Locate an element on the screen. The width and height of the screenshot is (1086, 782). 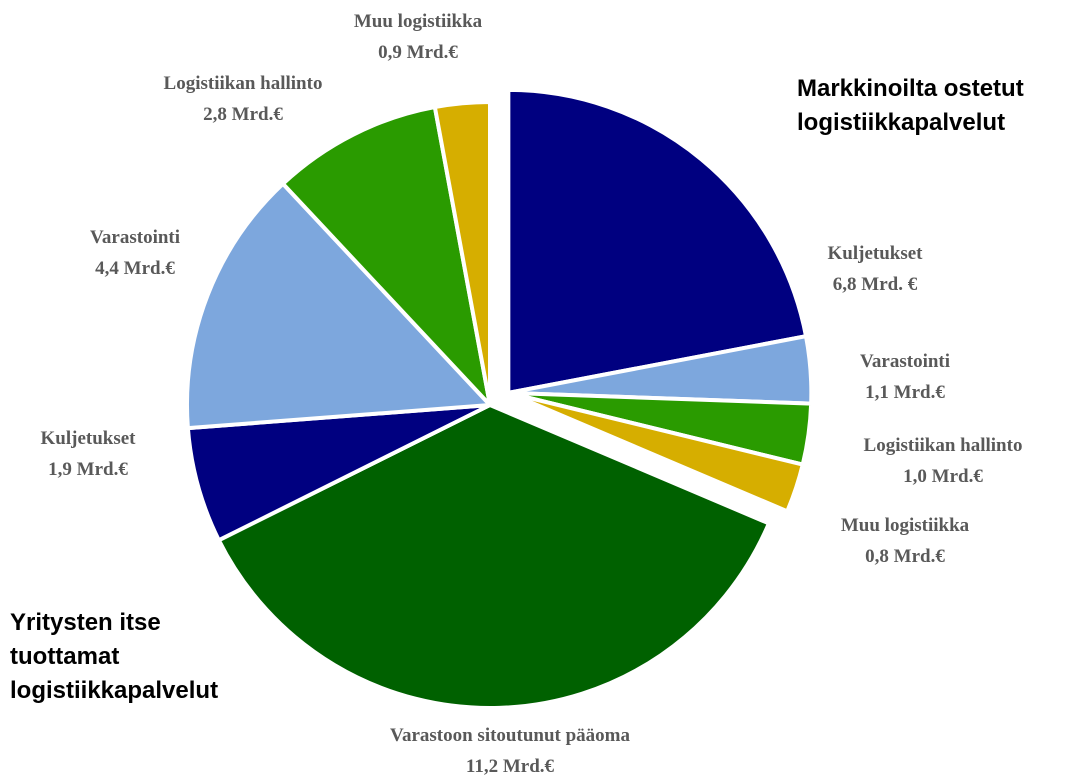
slice-label: Varastointi 4,4 Mrd.€ is located at coordinates (135, 253).